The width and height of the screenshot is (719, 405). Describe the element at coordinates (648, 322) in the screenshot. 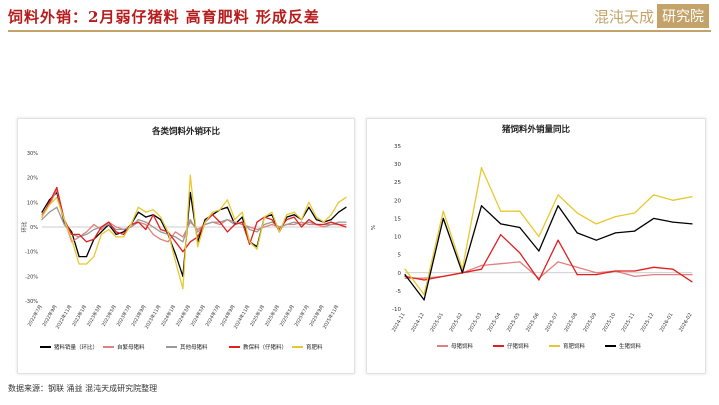

I see `x-tick-label: 2025-12` at that location.